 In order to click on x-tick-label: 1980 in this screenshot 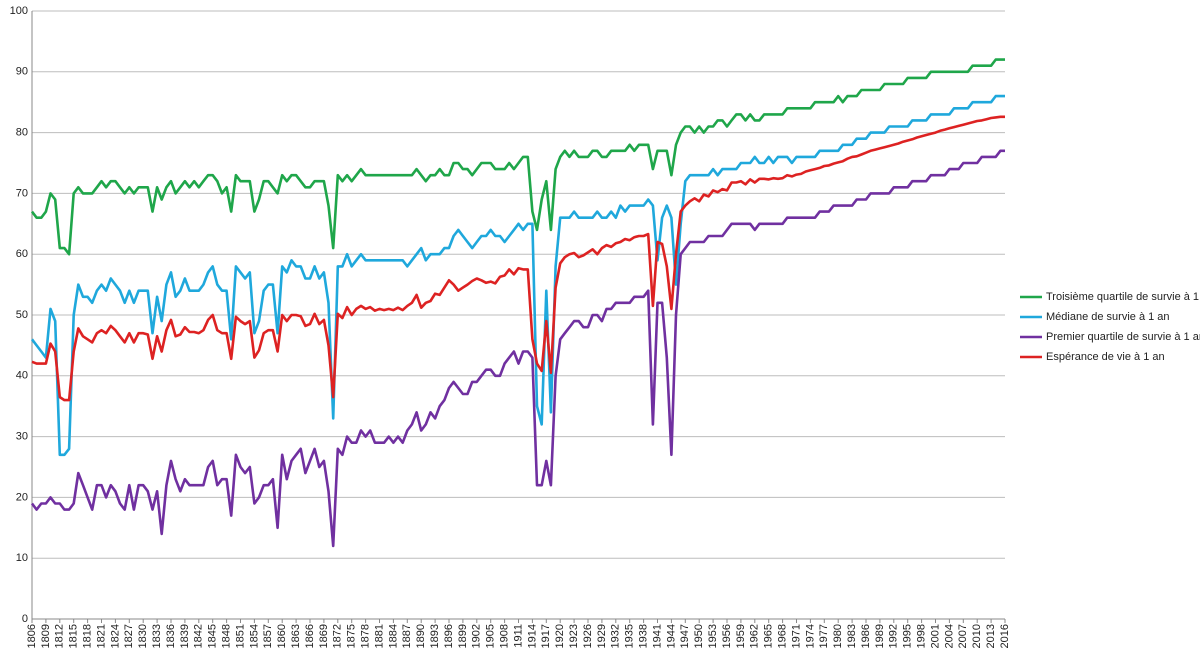, I will do `click(838, 636)`.